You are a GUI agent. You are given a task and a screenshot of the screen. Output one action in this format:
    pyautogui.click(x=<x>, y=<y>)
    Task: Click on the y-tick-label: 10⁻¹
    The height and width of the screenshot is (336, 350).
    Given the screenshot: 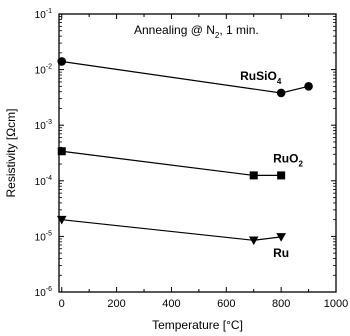 What is the action you would take?
    pyautogui.click(x=43, y=14)
    